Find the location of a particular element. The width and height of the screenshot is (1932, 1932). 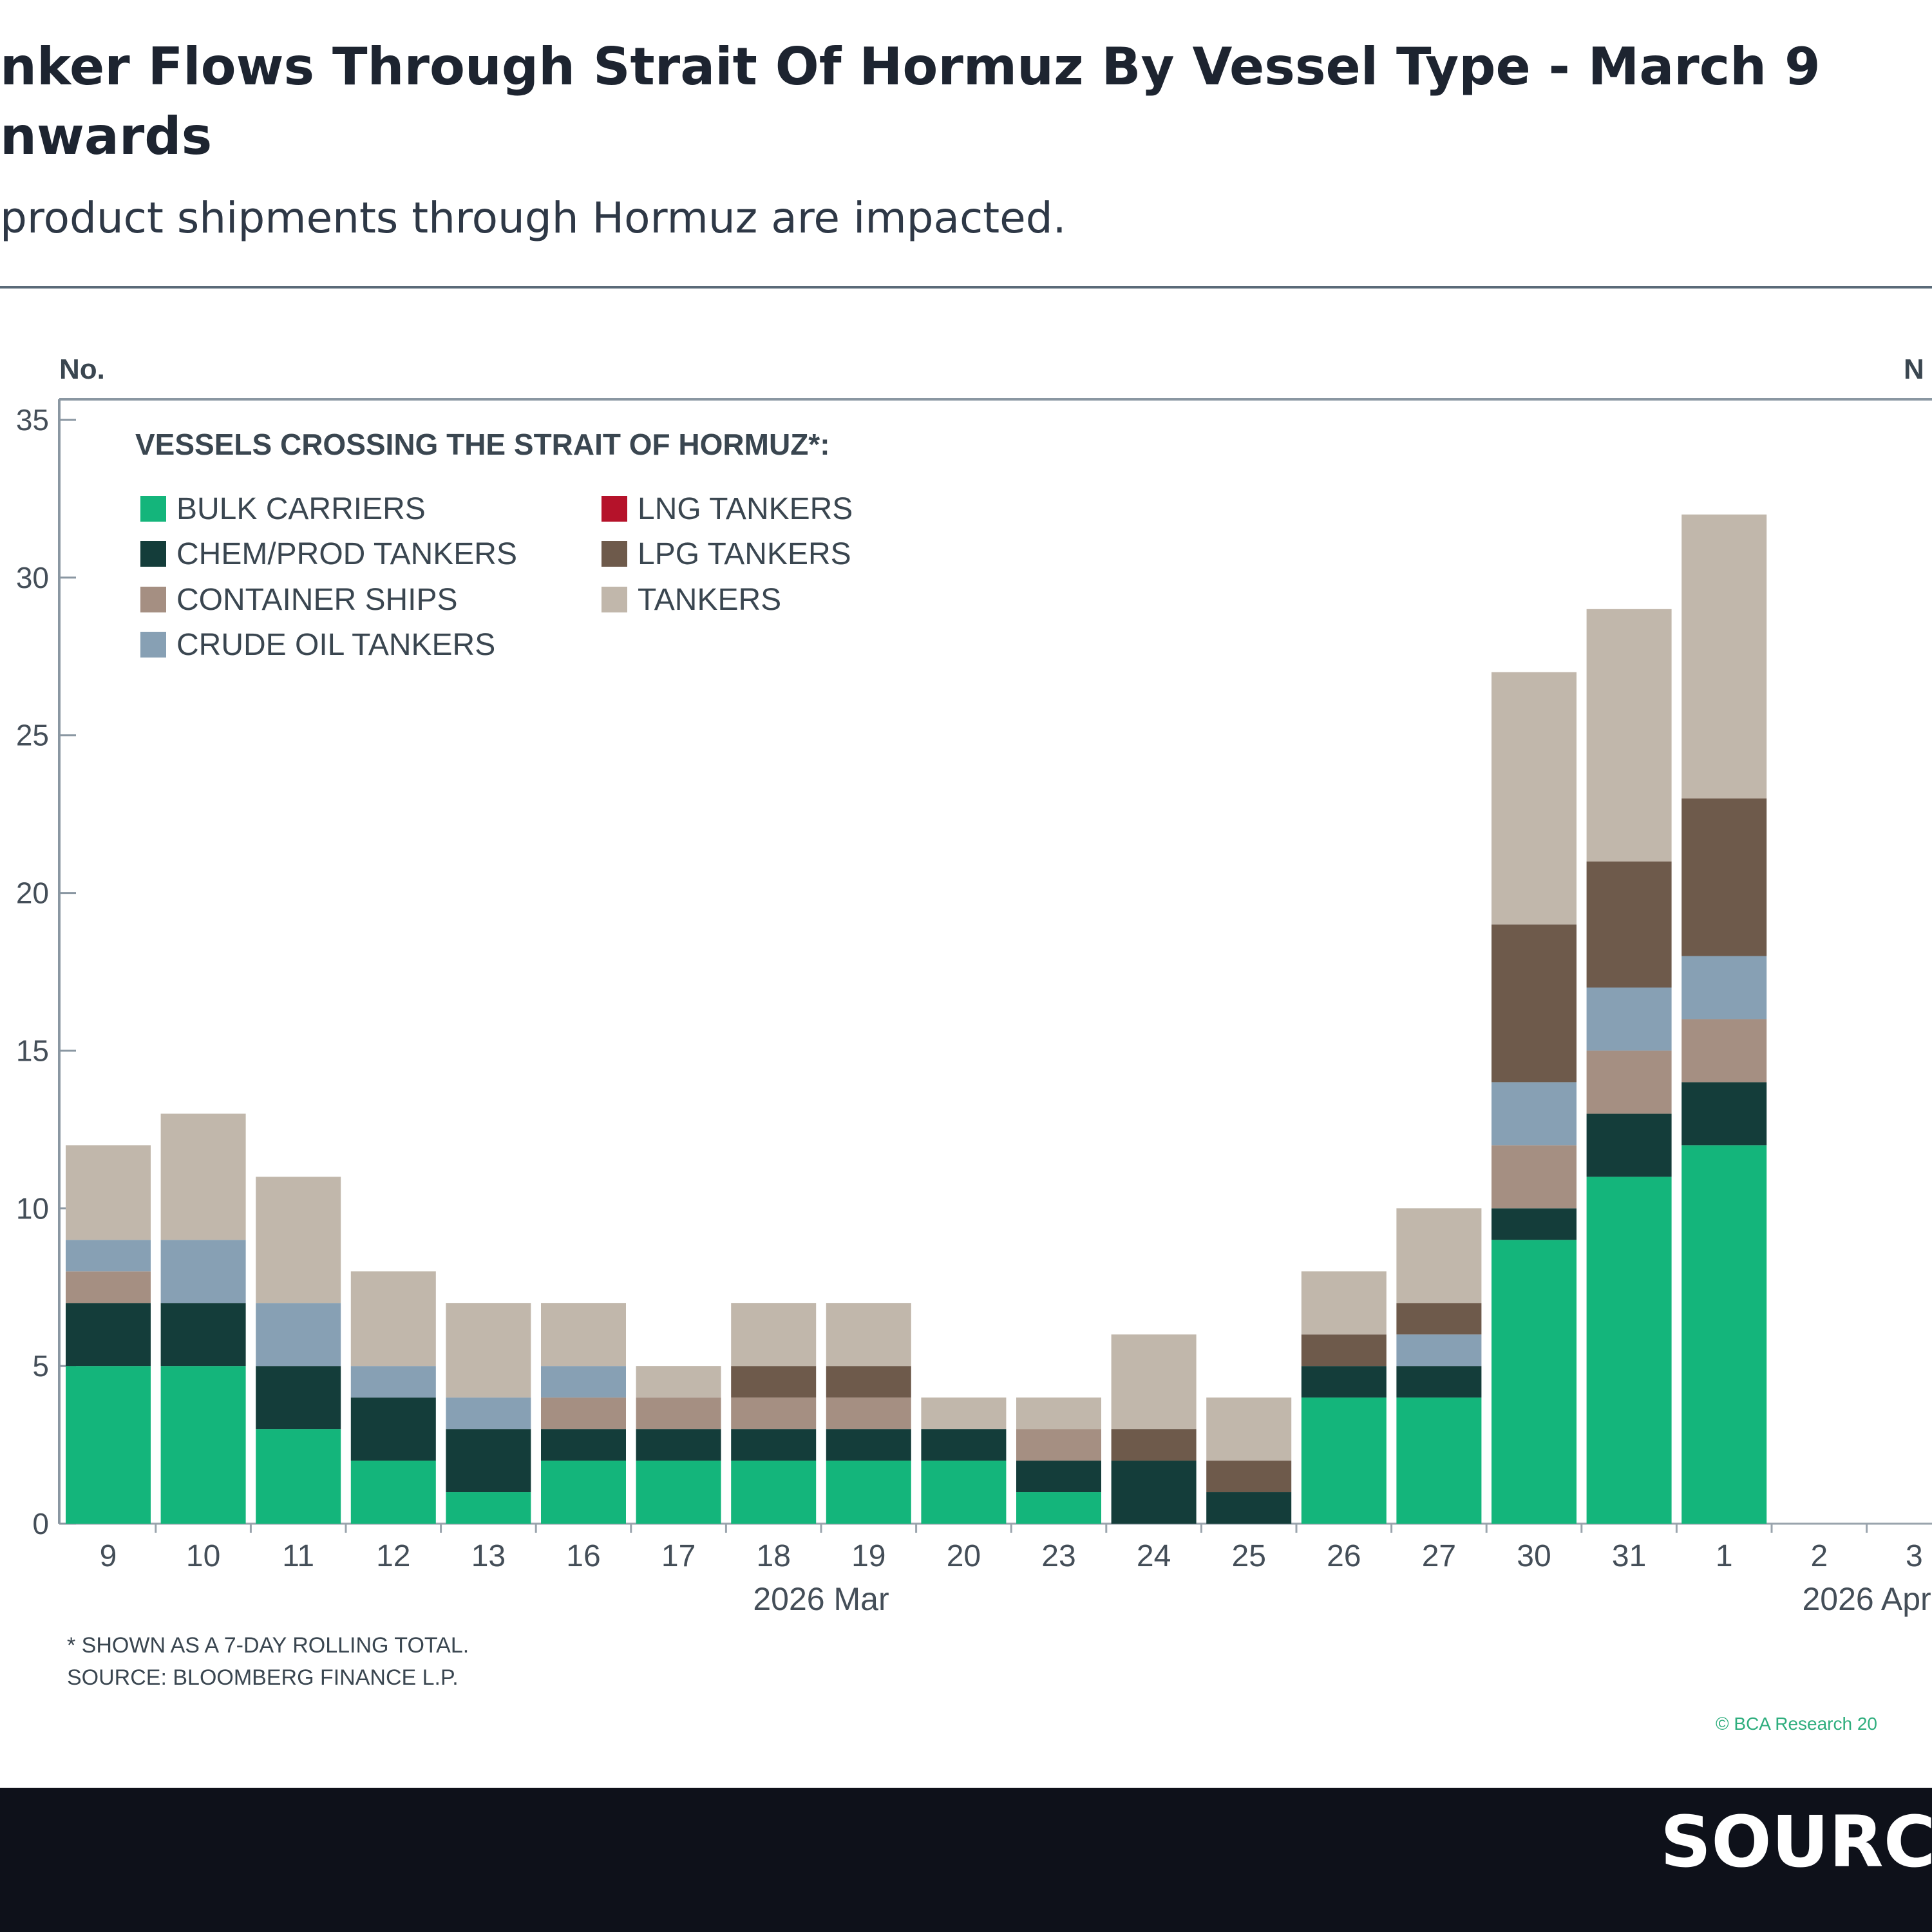

x-tick-label: 1 is located at coordinates (1725, 1556).